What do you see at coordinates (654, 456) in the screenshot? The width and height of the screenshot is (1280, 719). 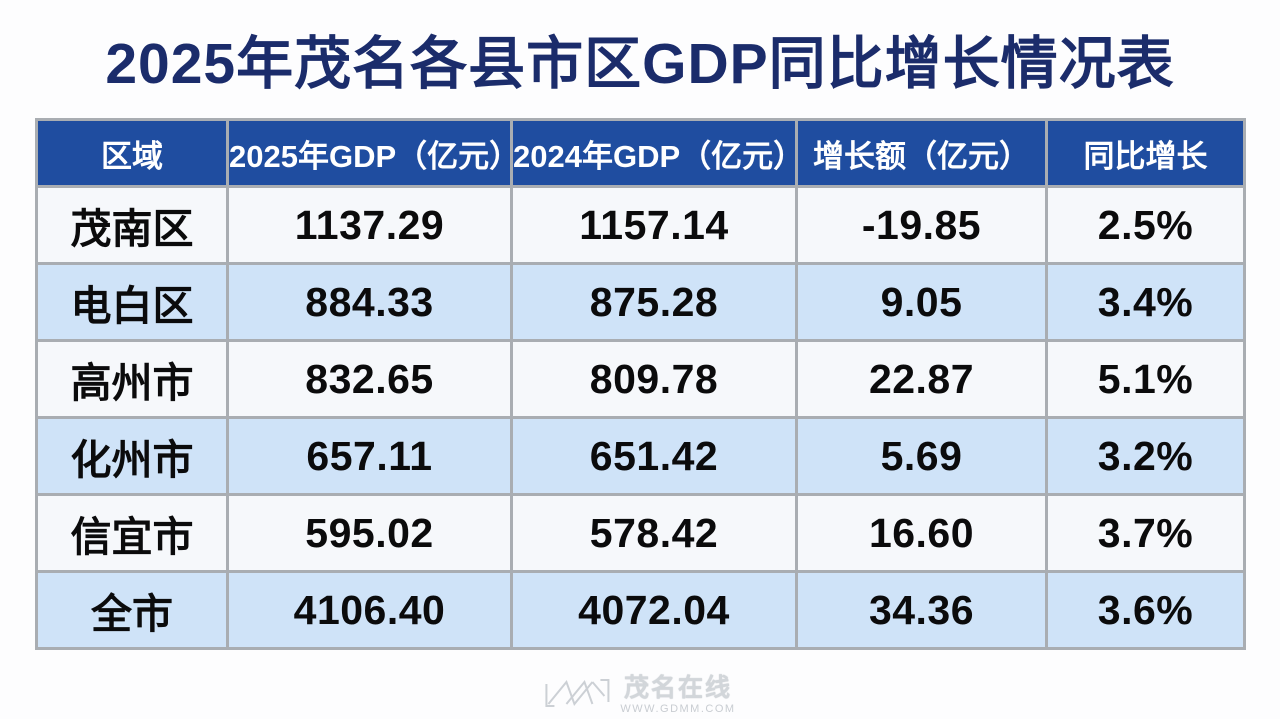 I see `gdp2024-cell: 651.42` at bounding box center [654, 456].